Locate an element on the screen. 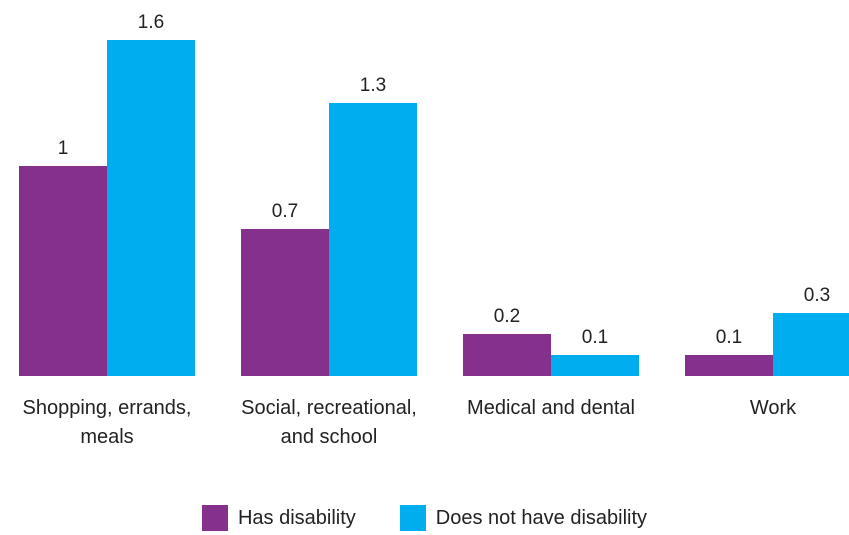 The height and width of the screenshot is (535, 849). bar-does-not-have-disability-medical-and-dental is located at coordinates (595, 365).